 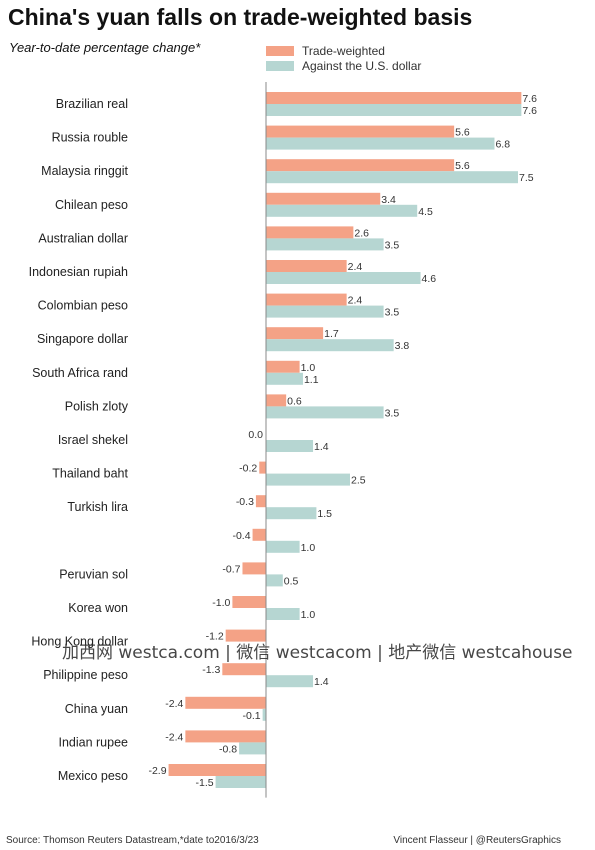 What do you see at coordinates (80, 373) in the screenshot?
I see `category-label: South Africa rand` at bounding box center [80, 373].